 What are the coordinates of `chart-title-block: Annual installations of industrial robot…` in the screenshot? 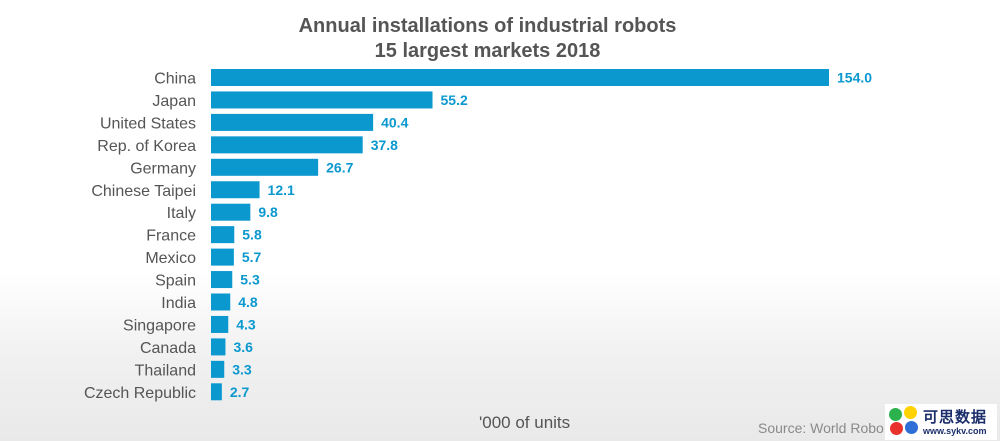 It's located at (487, 39).